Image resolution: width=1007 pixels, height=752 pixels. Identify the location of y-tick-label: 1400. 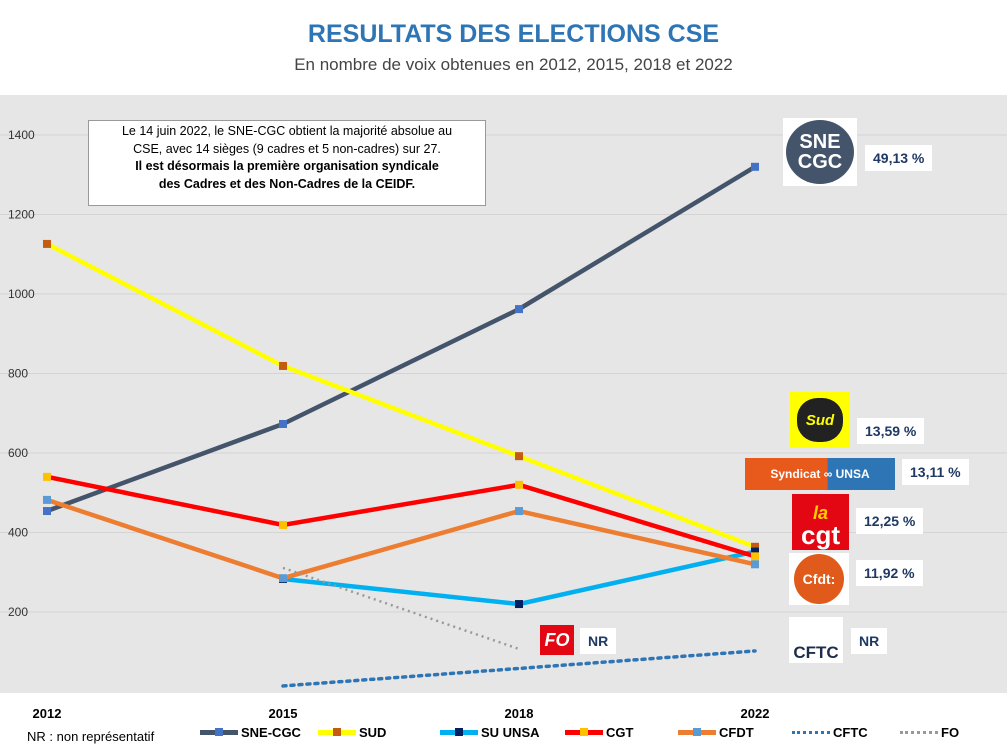
(21, 135).